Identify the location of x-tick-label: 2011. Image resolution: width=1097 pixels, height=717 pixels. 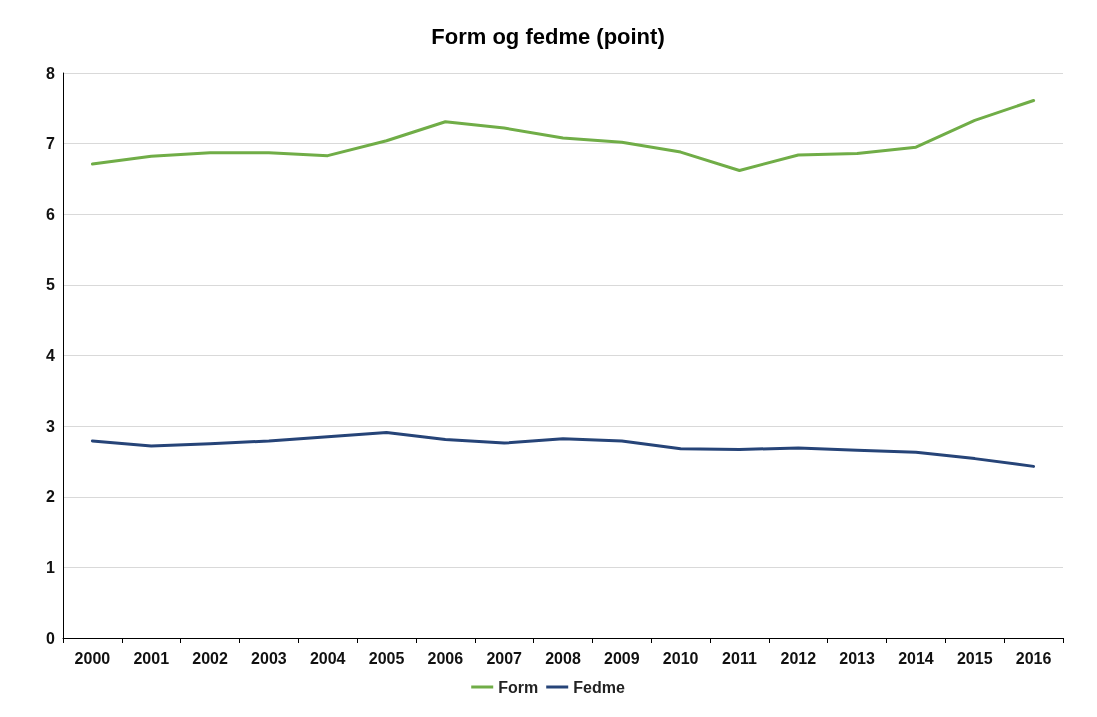
(739, 658).